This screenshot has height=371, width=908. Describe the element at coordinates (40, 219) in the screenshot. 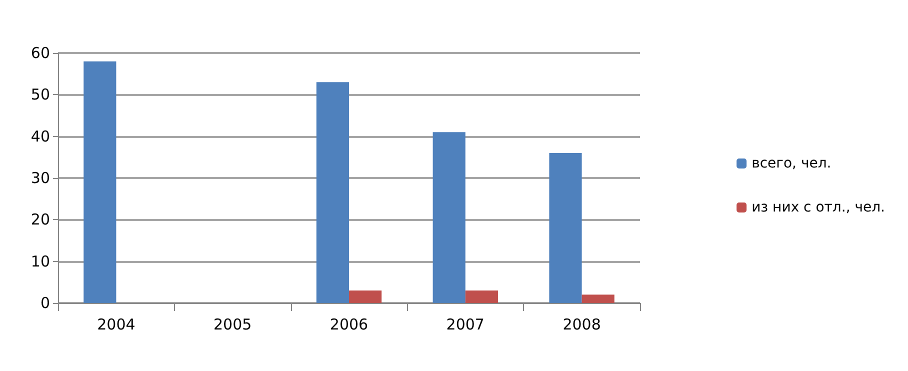

I see `y-tick-label: 20` at that location.